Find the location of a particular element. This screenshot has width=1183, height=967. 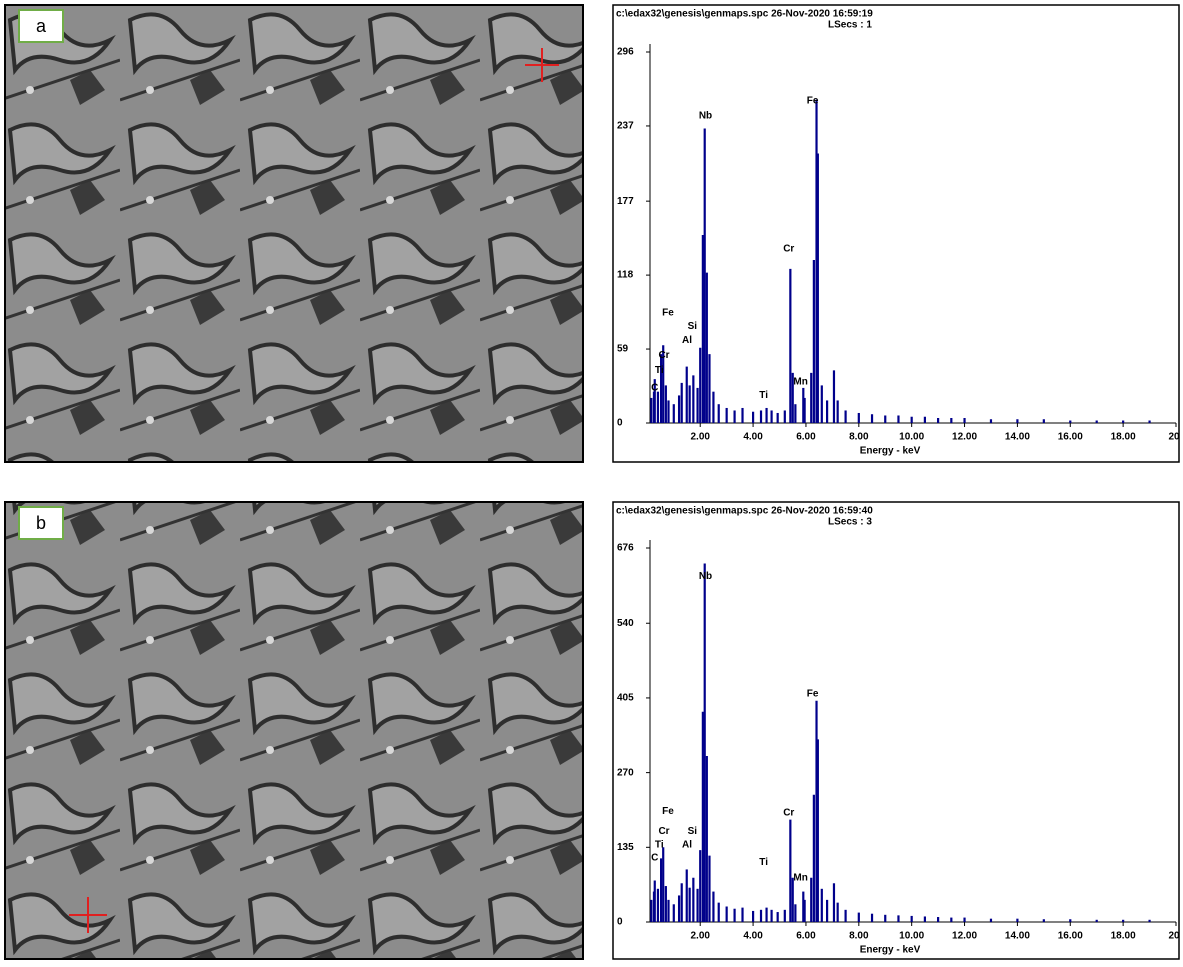

y-tick-label: 540 is located at coordinates (625, 623).